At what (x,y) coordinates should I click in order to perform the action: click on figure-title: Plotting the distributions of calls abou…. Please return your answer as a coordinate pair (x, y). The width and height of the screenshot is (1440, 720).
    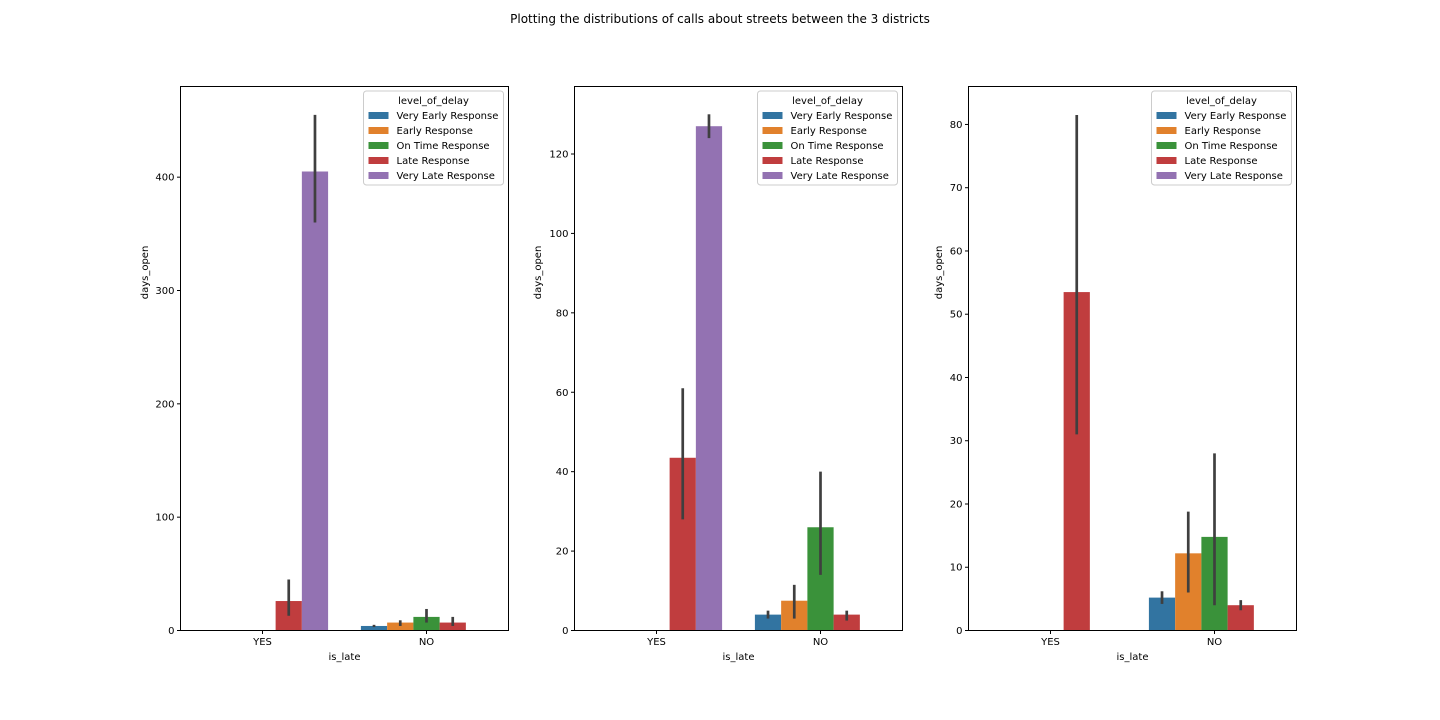
    Looking at the image, I should click on (720, 19).